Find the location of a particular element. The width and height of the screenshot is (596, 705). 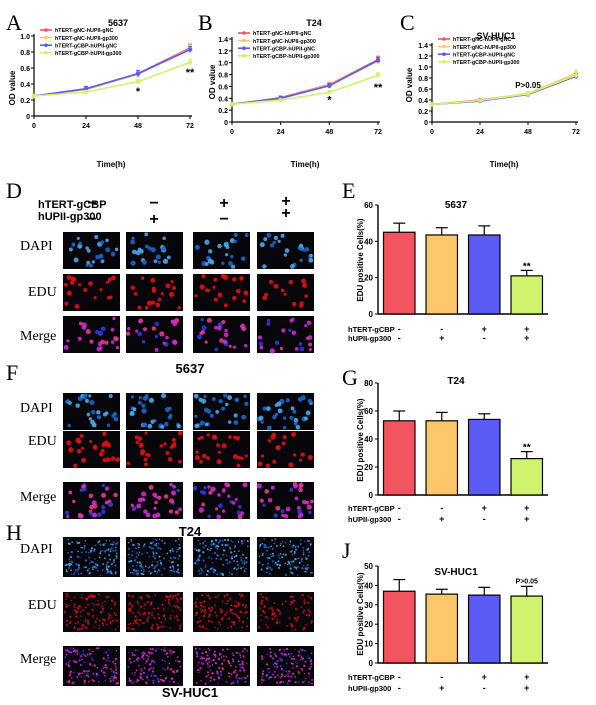

data-point is located at coordinates (280, 100).